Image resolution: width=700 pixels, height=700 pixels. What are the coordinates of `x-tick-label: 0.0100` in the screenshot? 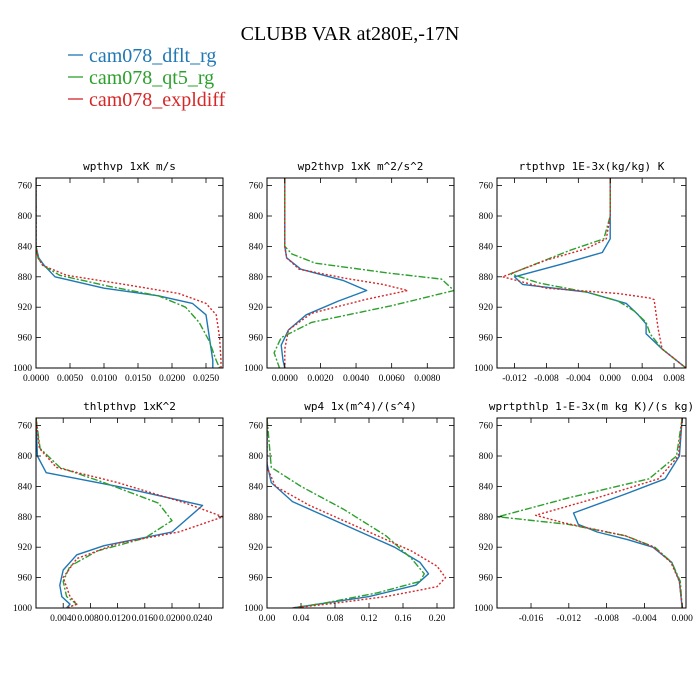 It's located at (104, 379).